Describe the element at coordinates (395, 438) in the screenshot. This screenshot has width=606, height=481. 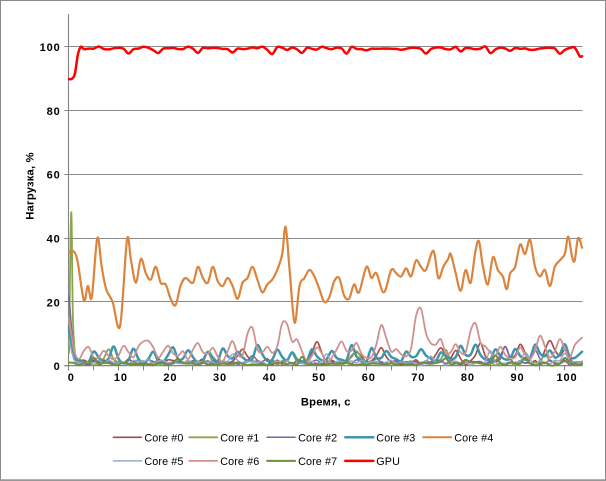
I see `svg-text: Core #3` at that location.